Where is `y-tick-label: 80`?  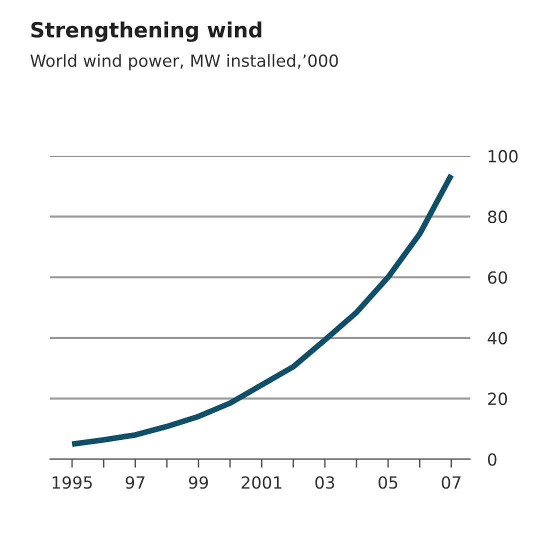
y-tick-label: 80 is located at coordinates (498, 217).